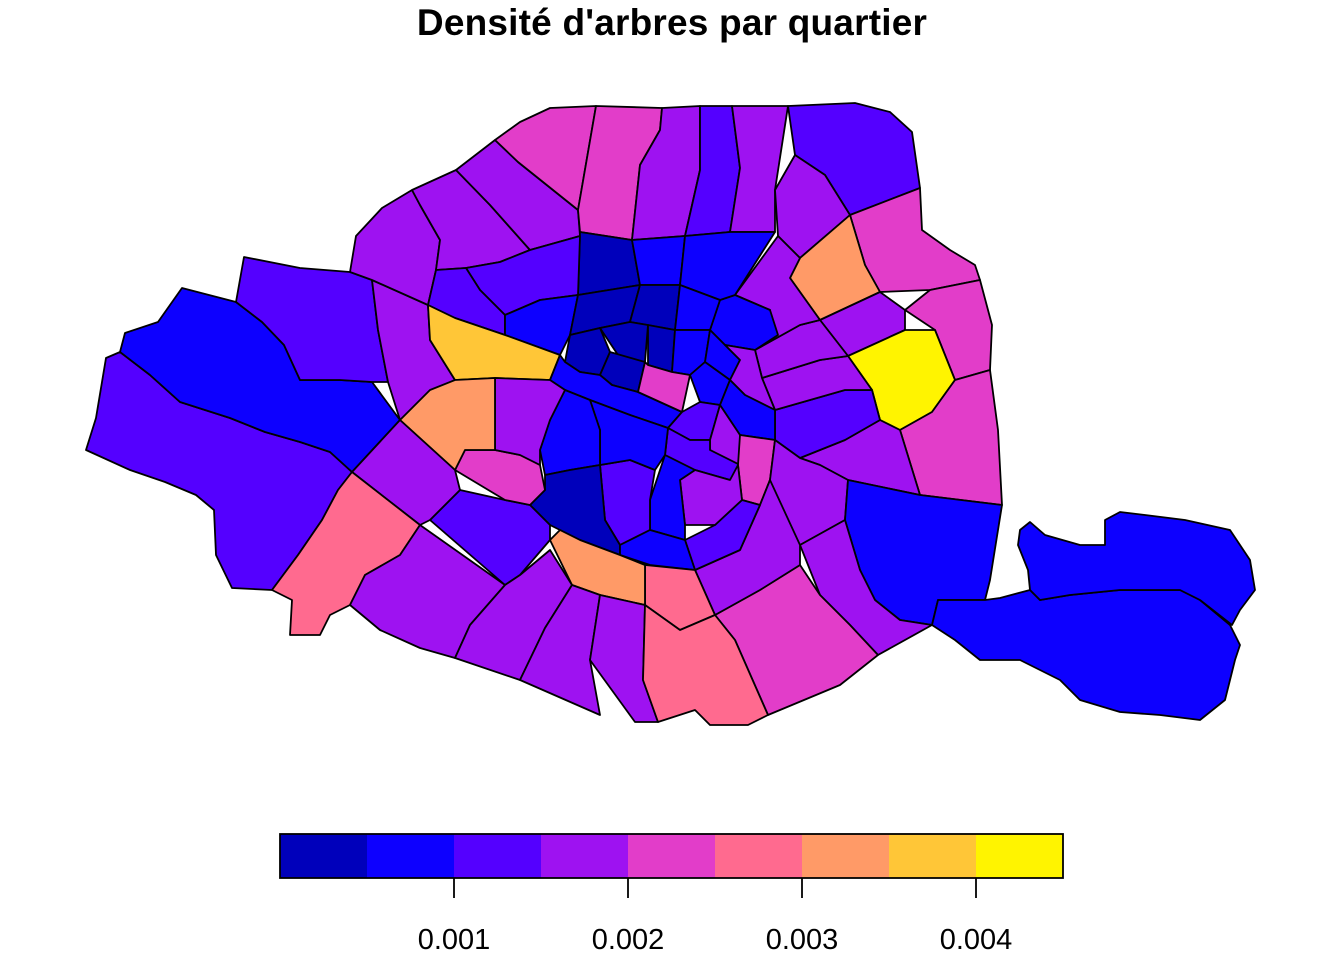 The image size is (1344, 960). Describe the element at coordinates (447, 424) in the screenshot. I see `district-ecole-militaire` at that location.